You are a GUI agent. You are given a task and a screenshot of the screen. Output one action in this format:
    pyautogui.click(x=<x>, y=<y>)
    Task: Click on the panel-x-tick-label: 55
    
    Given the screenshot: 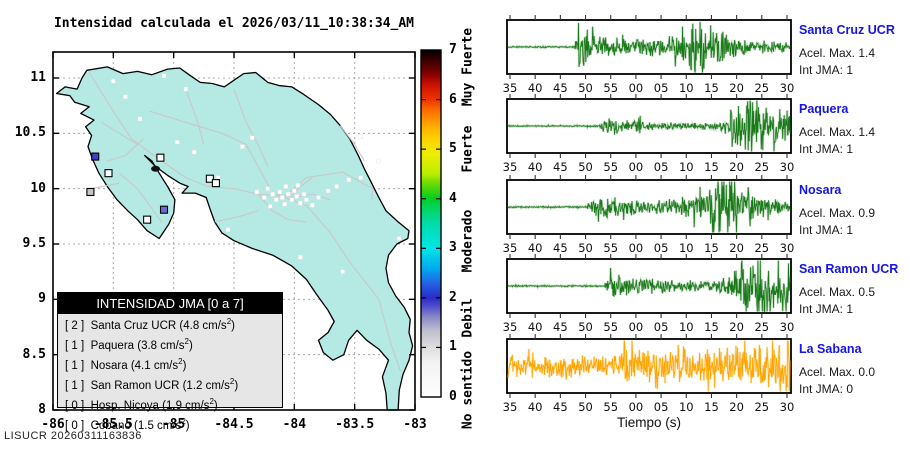 What is the action you would take?
    pyautogui.click(x=611, y=167)
    